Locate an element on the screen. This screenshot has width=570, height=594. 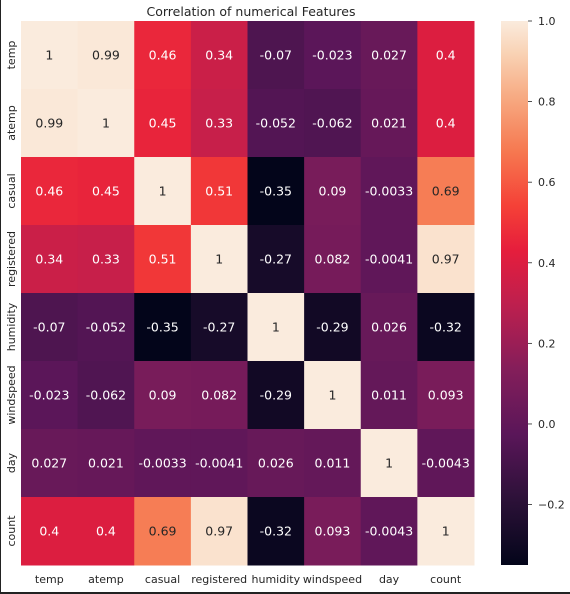
heatmap-cell-temp-registered is located at coordinates (219, 55).